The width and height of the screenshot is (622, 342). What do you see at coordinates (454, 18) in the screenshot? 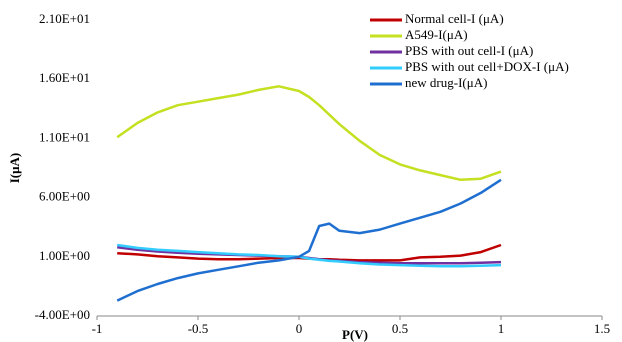
I see `legend-label: Normal cell-I (μA)` at bounding box center [454, 18].